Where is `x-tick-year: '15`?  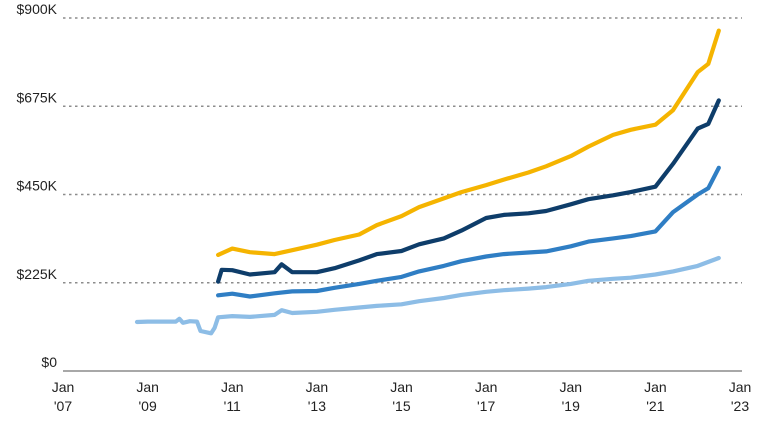 x-tick-year: '15 is located at coordinates (401, 406).